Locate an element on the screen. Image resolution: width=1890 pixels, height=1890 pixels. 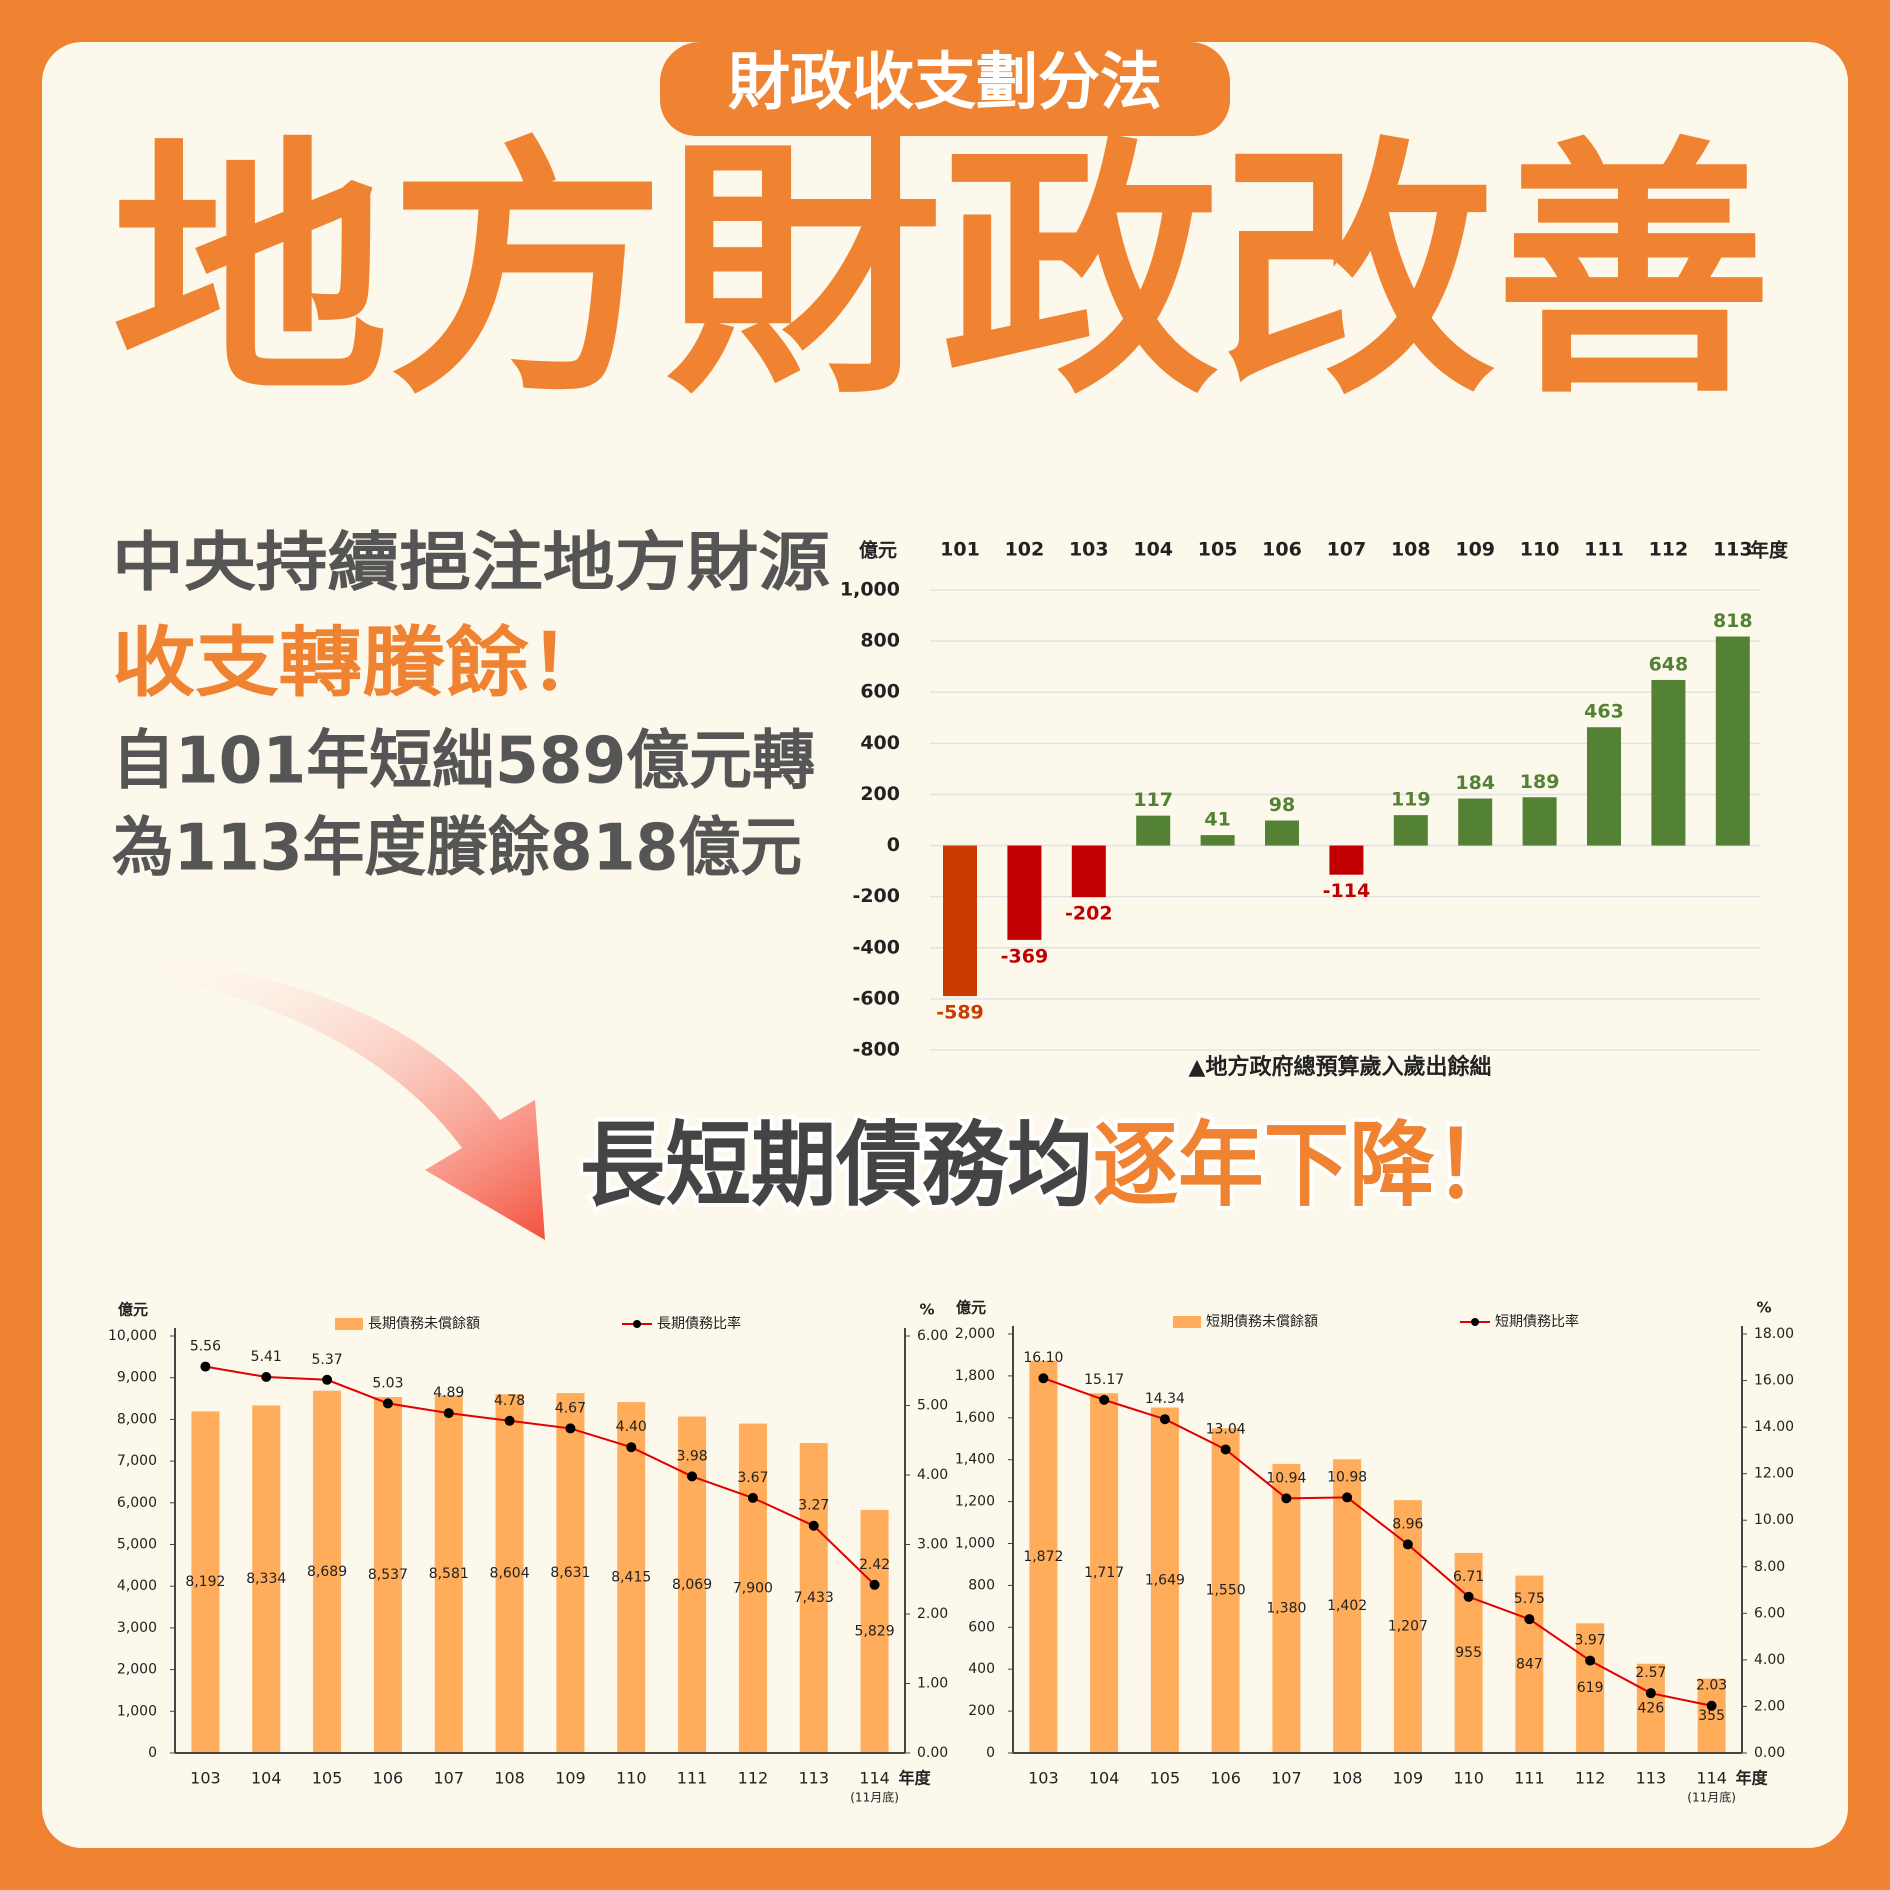
subheading: 長短期債務均逐年下降！ is located at coordinates (1050, 1165).